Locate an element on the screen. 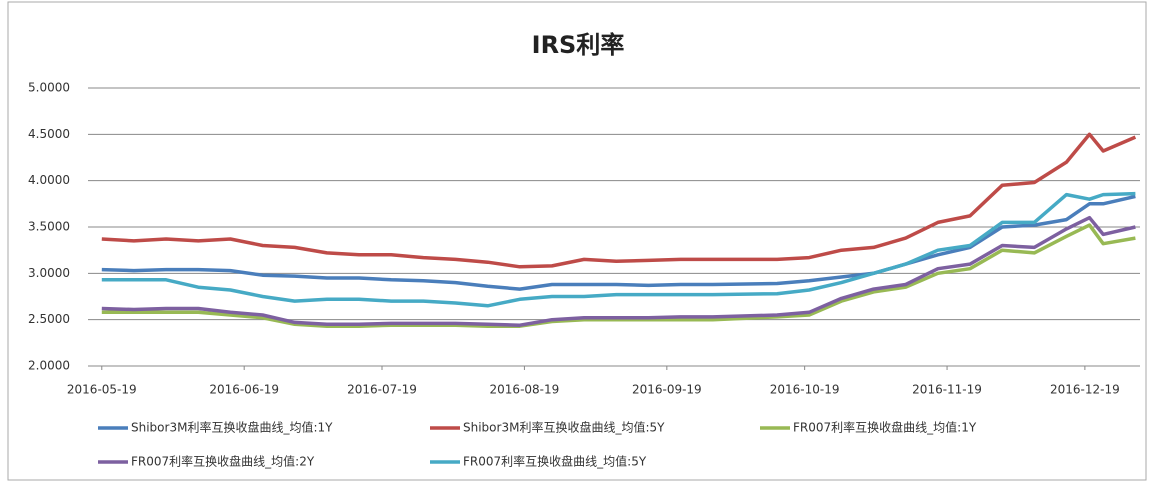 This screenshot has width=1150, height=482. legend-label: FR007利率互换收盘曲线_均值:5Y is located at coordinates (555, 461).